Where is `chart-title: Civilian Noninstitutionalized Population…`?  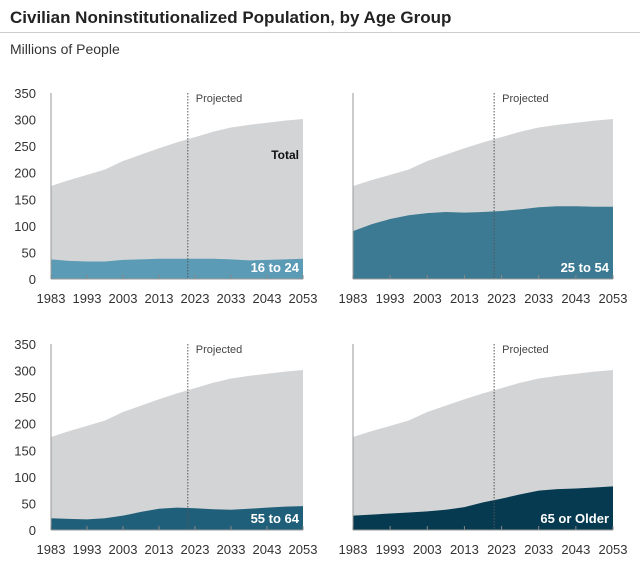
chart-title: Civilian Noninstitutionalized Population… is located at coordinates (231, 17).